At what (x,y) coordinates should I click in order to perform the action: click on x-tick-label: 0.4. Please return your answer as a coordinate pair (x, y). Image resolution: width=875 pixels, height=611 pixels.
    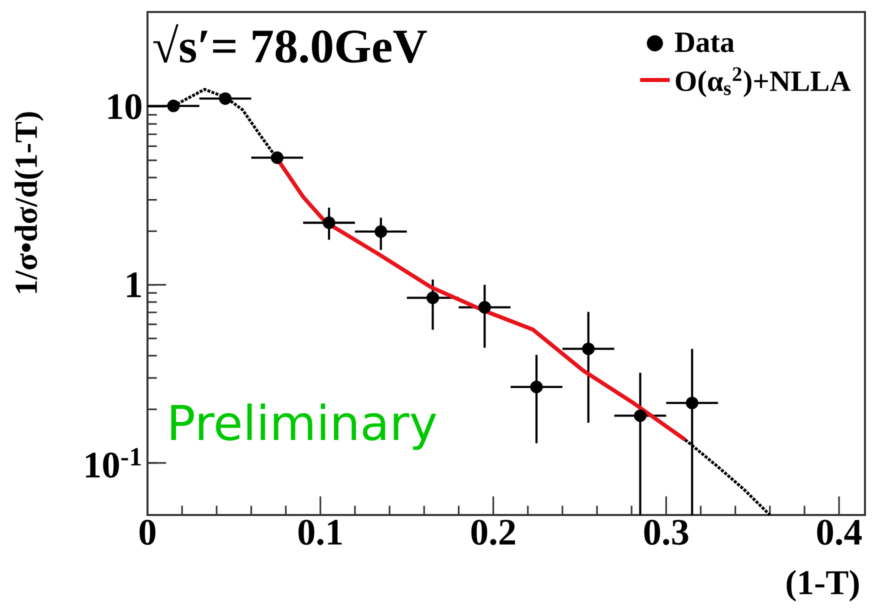
    Looking at the image, I should click on (839, 533).